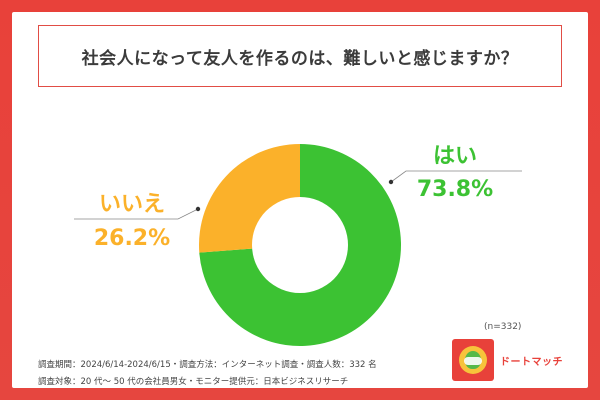 The width and height of the screenshot is (600, 400). I want to click on leader-dot-no, so click(198, 209).